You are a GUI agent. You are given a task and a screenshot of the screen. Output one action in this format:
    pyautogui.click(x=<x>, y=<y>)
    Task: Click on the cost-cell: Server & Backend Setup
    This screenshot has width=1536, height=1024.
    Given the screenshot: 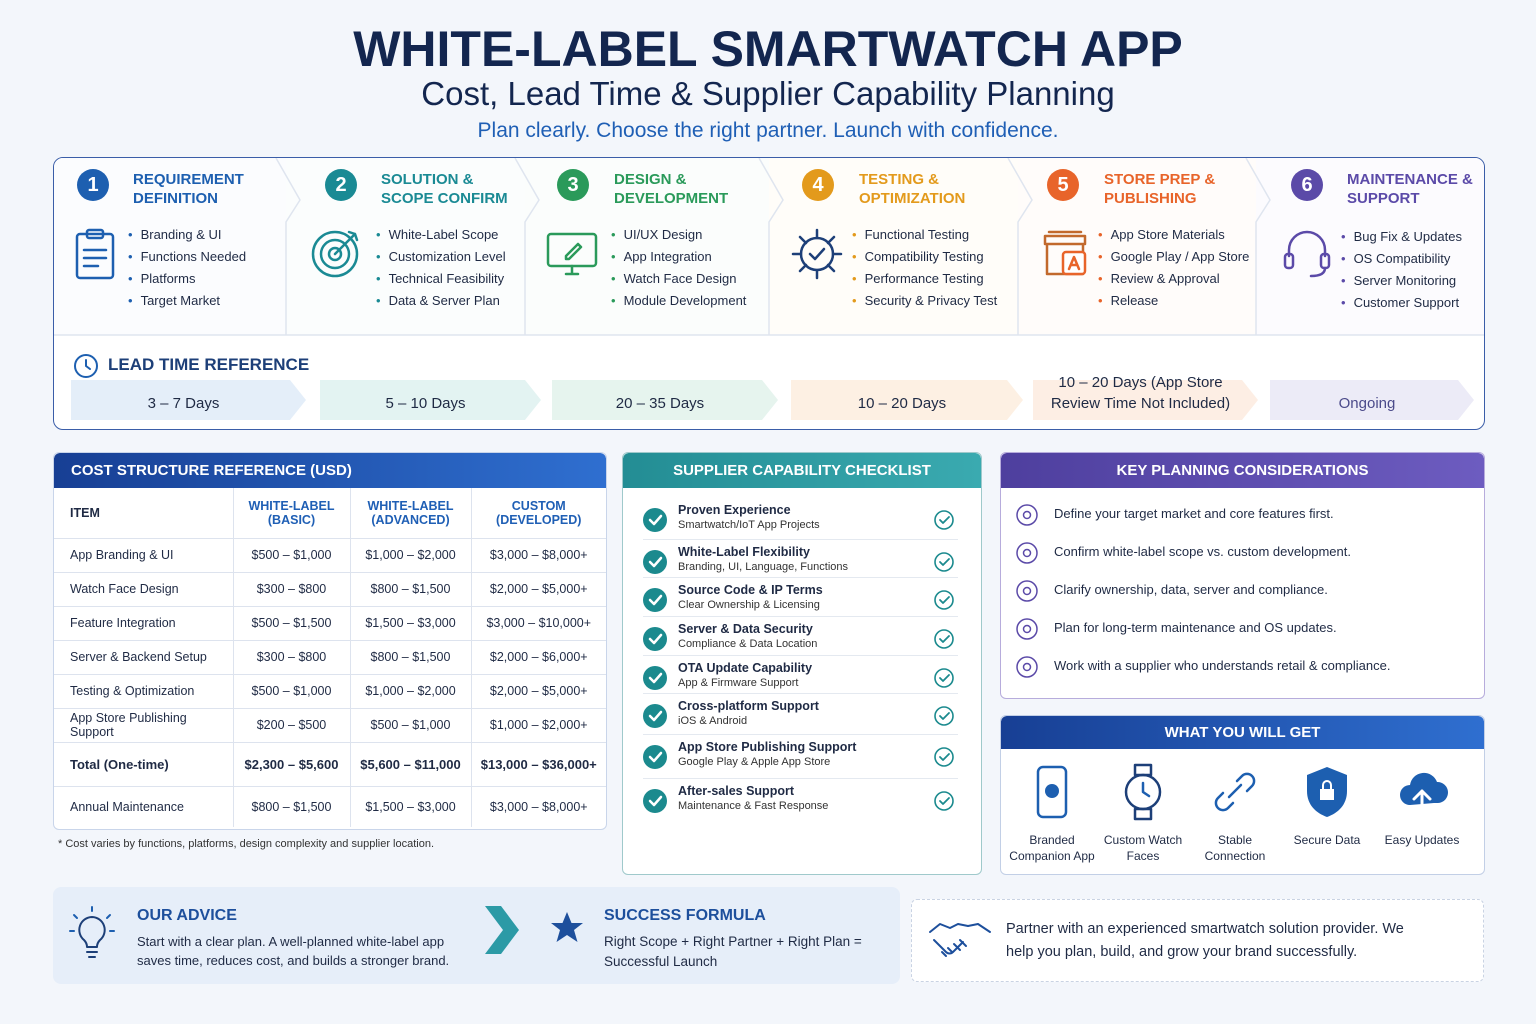 What is the action you would take?
    pyautogui.click(x=143, y=656)
    